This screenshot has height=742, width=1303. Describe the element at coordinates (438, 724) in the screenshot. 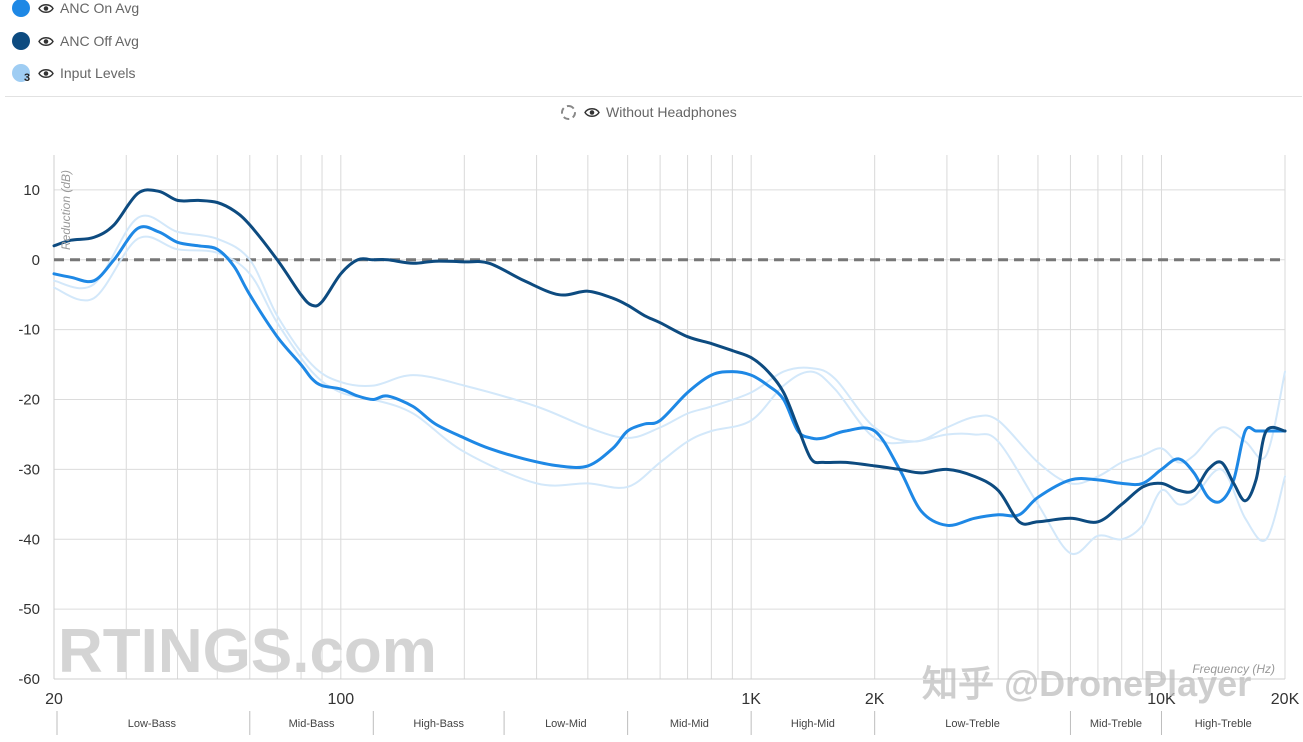

I see `band-label: High-Bass` at that location.